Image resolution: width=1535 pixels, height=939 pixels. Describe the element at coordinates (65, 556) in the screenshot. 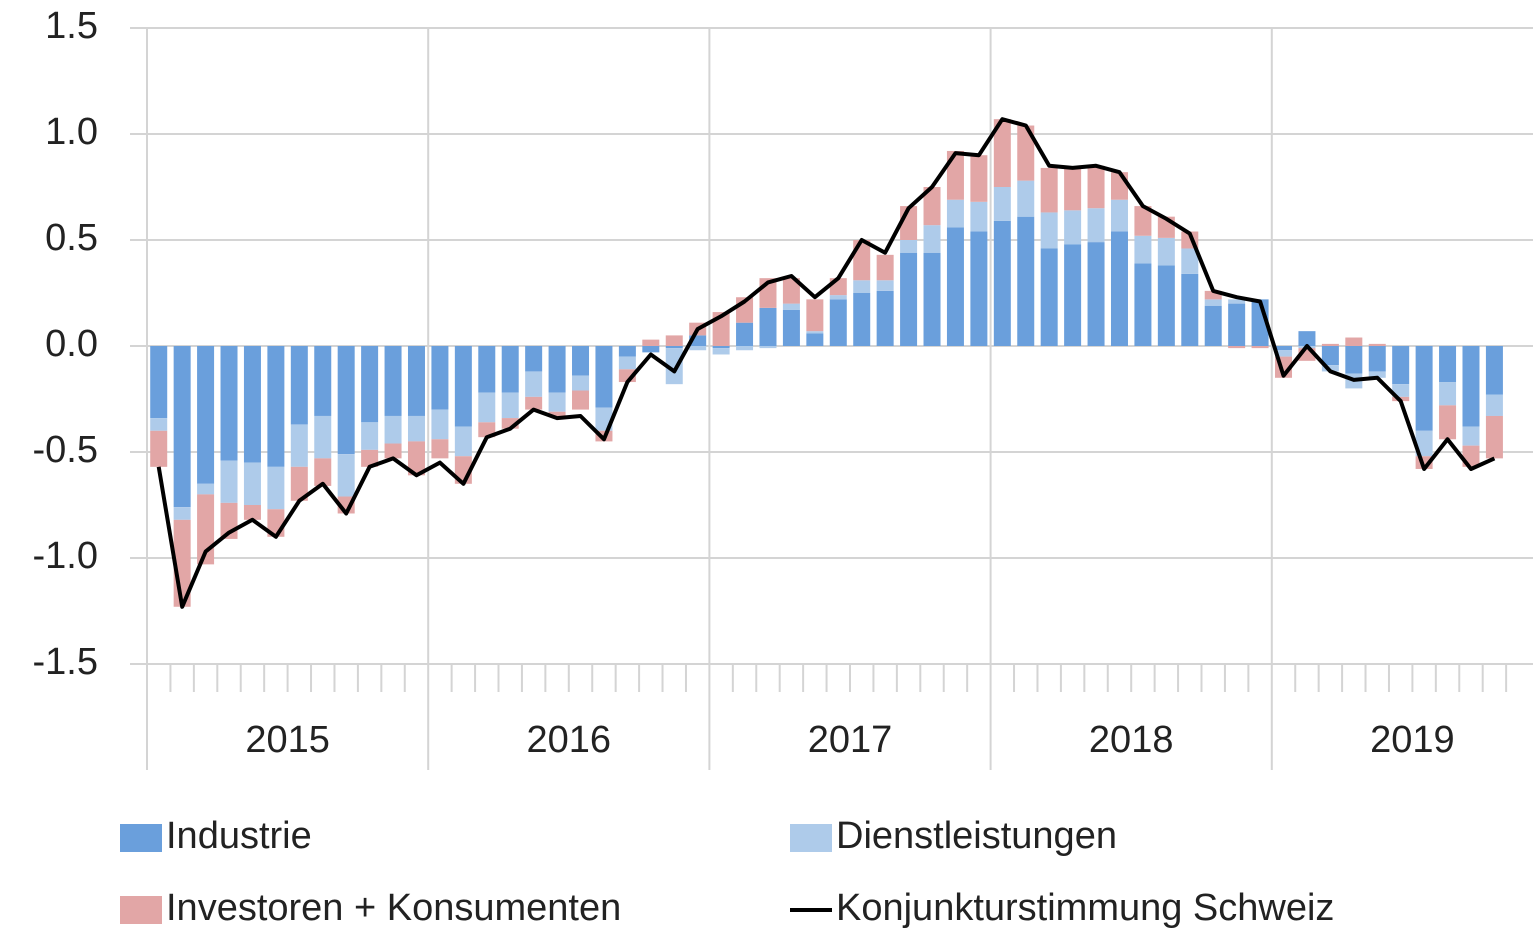

I see `y-tick-label: -1.0` at that location.